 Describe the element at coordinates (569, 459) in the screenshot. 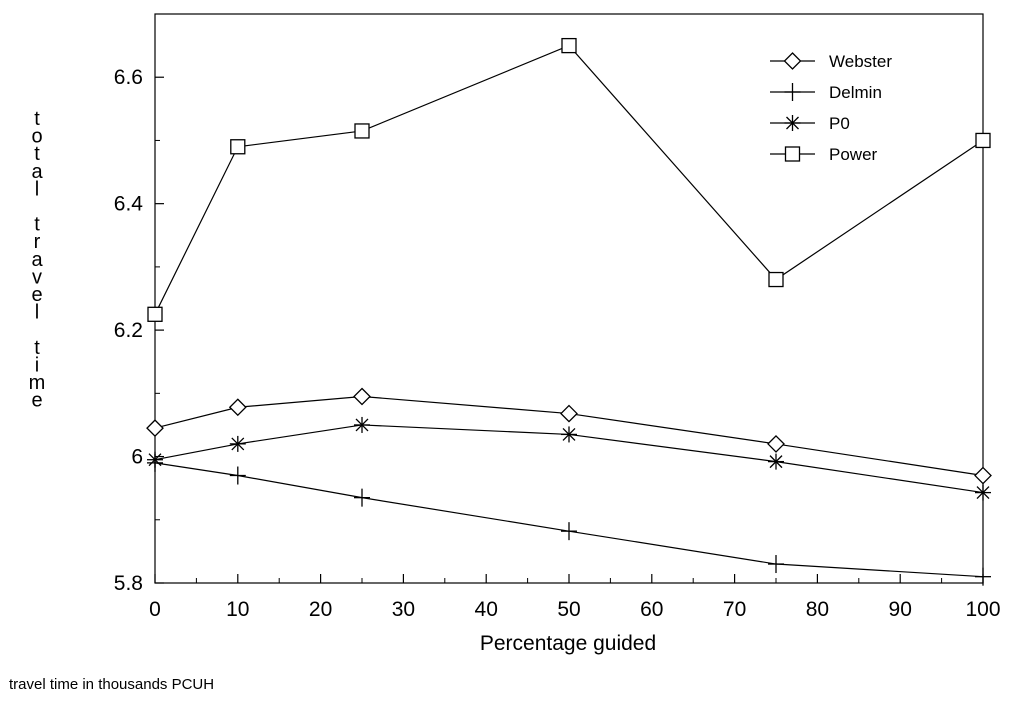

I see `series-line-p0` at that location.